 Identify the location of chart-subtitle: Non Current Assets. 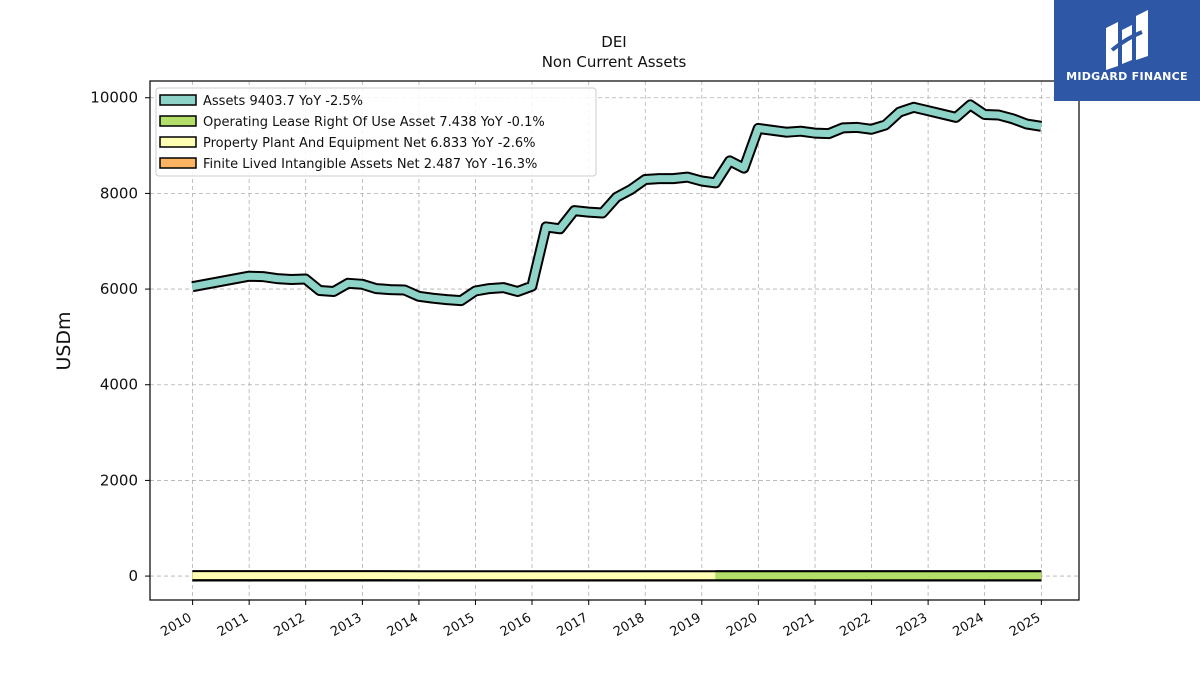
(614, 62).